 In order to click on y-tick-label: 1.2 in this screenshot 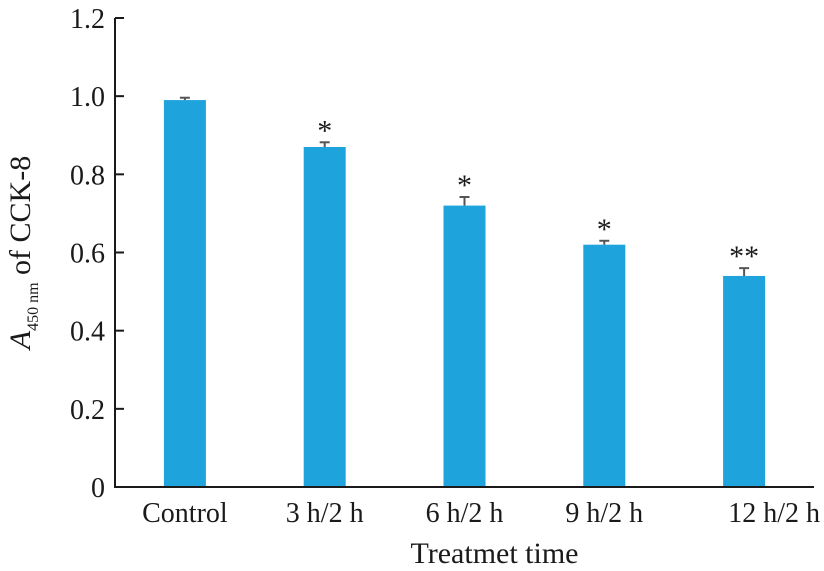, I will do `click(87, 19)`.